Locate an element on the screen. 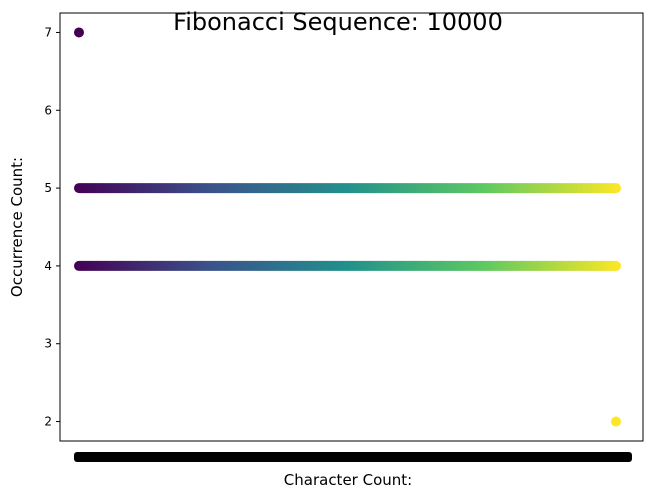 This screenshot has width=653, height=498. y-tick-label: 6 is located at coordinates (48, 110).